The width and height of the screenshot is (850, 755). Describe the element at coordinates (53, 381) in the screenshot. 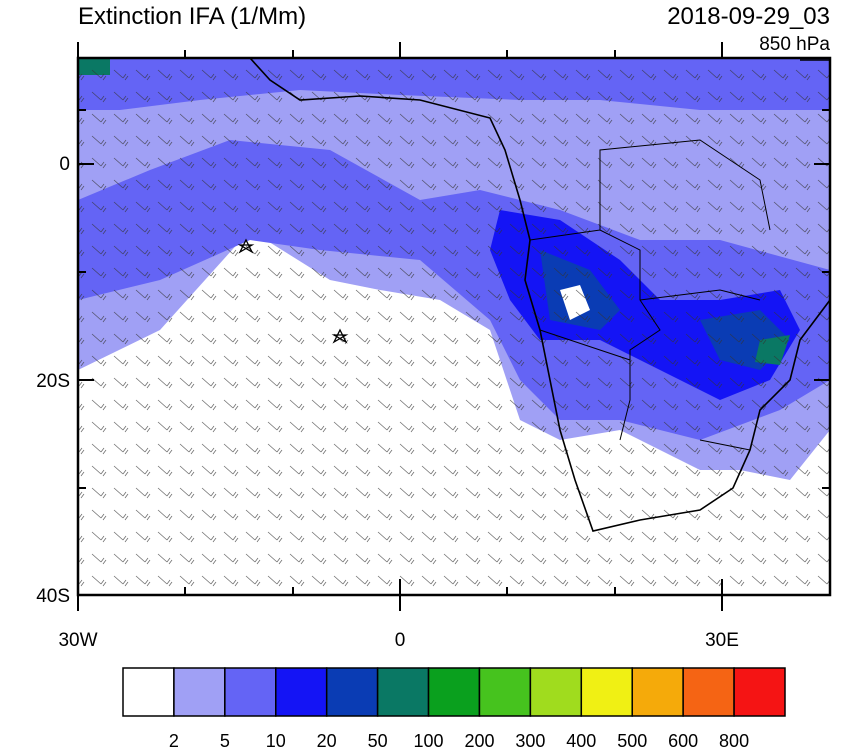

I see `lat-label: 20S` at that location.